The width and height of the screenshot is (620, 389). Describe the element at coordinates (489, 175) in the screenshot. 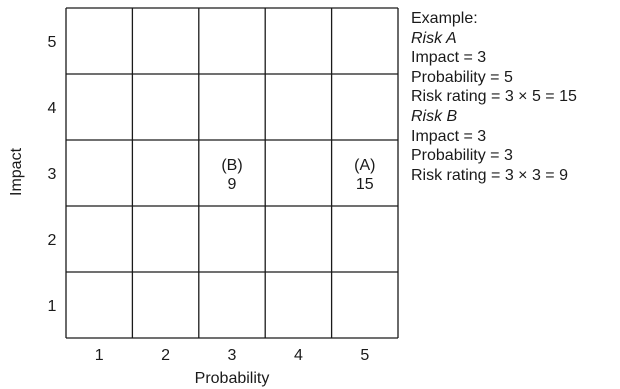

I see `risk-b-rating: Risk rating = 3 × 3 = 9` at that location.